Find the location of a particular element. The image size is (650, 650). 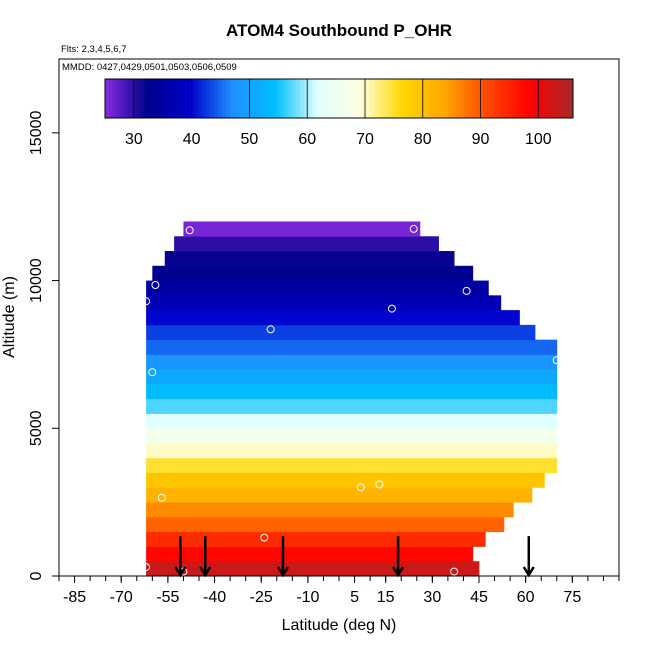

colorbar-tick-label: 60 is located at coordinates (307, 139).